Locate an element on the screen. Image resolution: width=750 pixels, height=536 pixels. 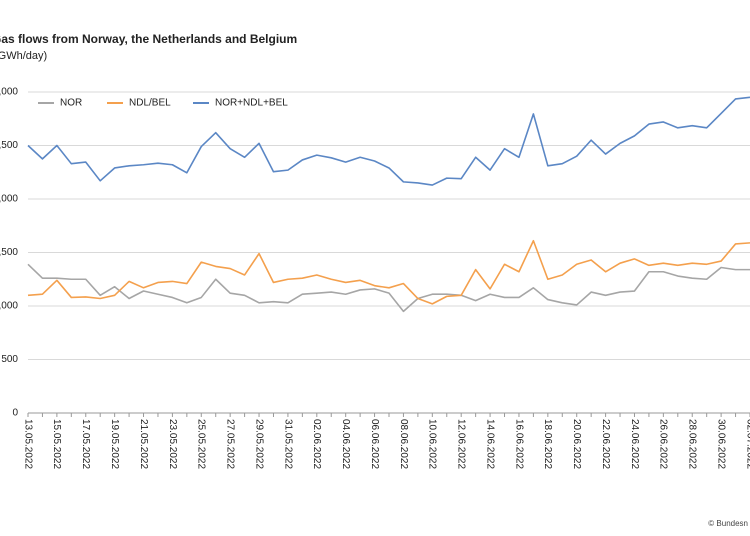
x-tick-label: 14.06.2022 is located at coordinates (489, 444).